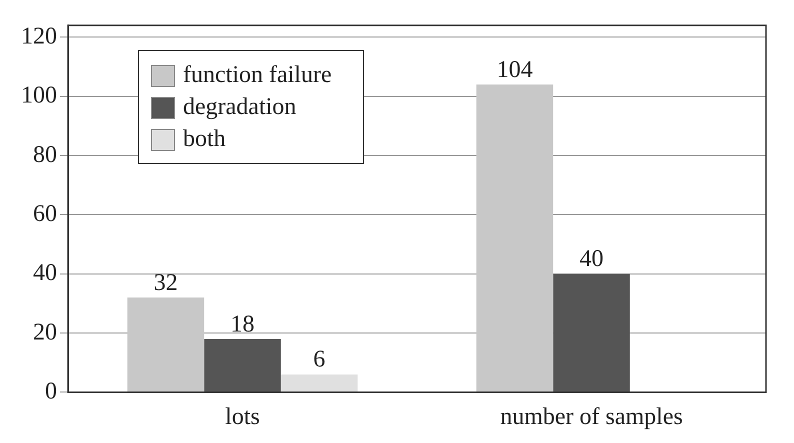  What do you see at coordinates (45, 155) in the screenshot?
I see `y-tick-label: 80` at bounding box center [45, 155].